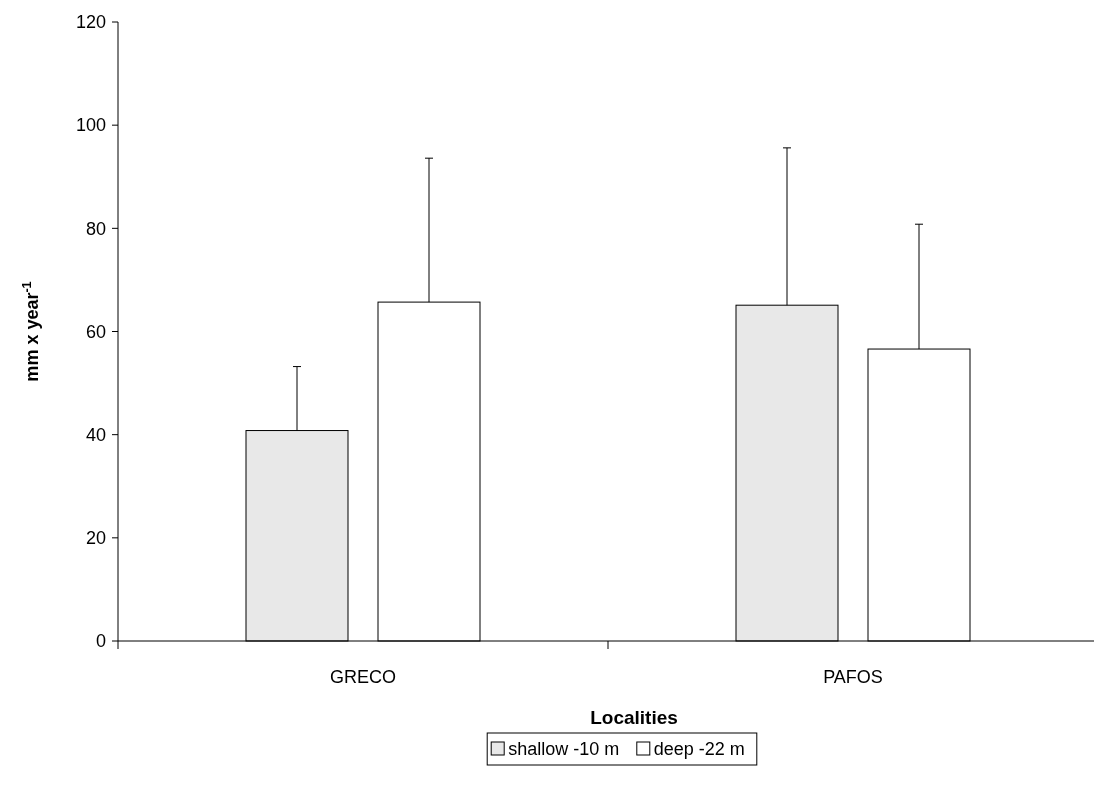  I want to click on y-tick-label: 60, so click(95, 331).